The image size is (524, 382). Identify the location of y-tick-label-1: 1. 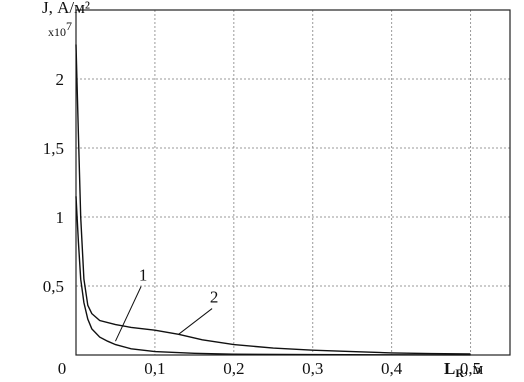
(60, 217).